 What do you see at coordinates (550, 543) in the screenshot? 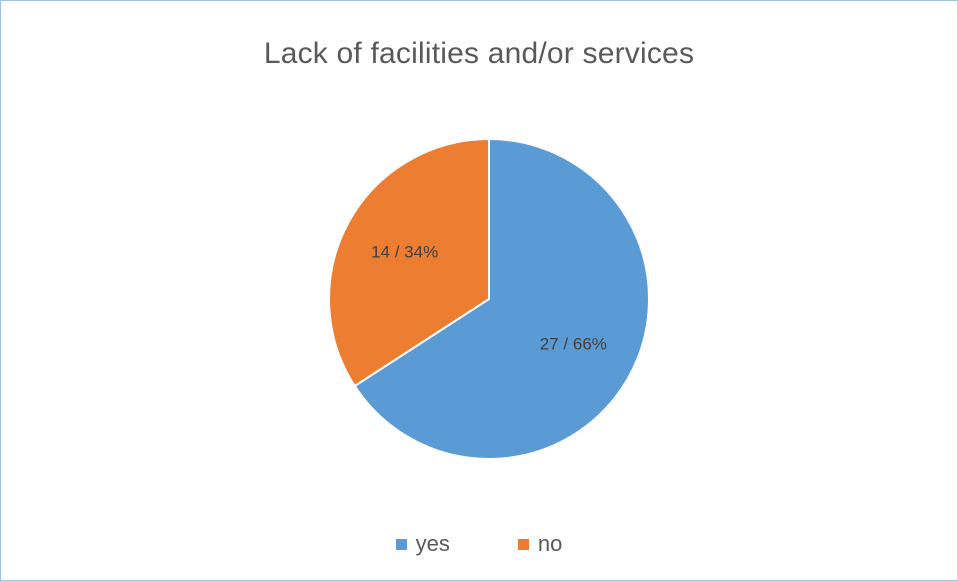
I see `legend-label-no: no` at bounding box center [550, 543].